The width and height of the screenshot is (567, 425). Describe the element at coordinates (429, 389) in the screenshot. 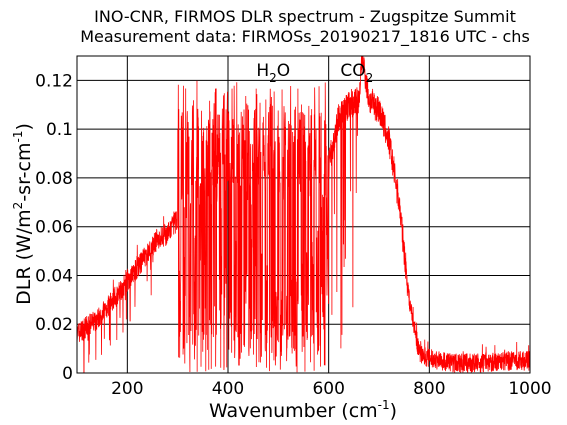

I see `x-tick-label: 800` at that location.